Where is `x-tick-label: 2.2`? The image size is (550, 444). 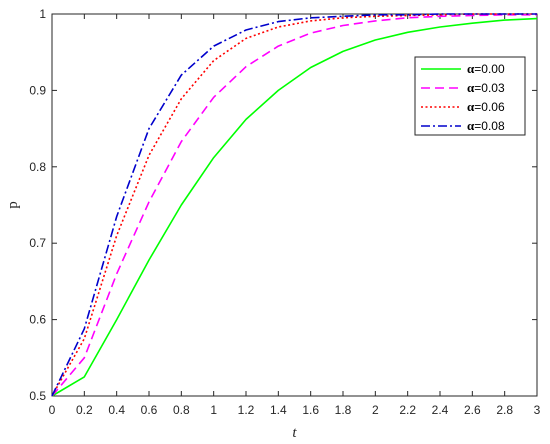
x-tick-label: 2.2 is located at coordinates (407, 410).